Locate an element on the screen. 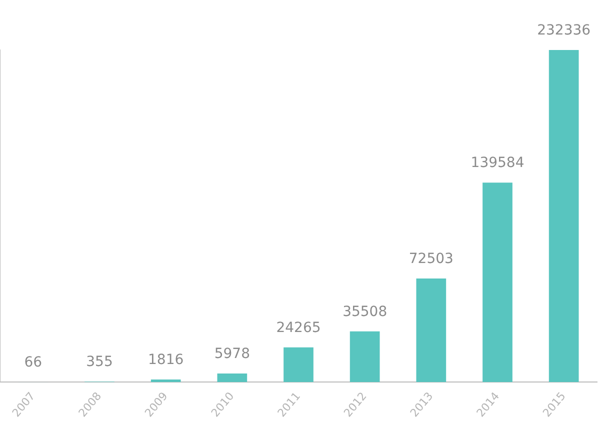  data-label: 1816 is located at coordinates (166, 360).